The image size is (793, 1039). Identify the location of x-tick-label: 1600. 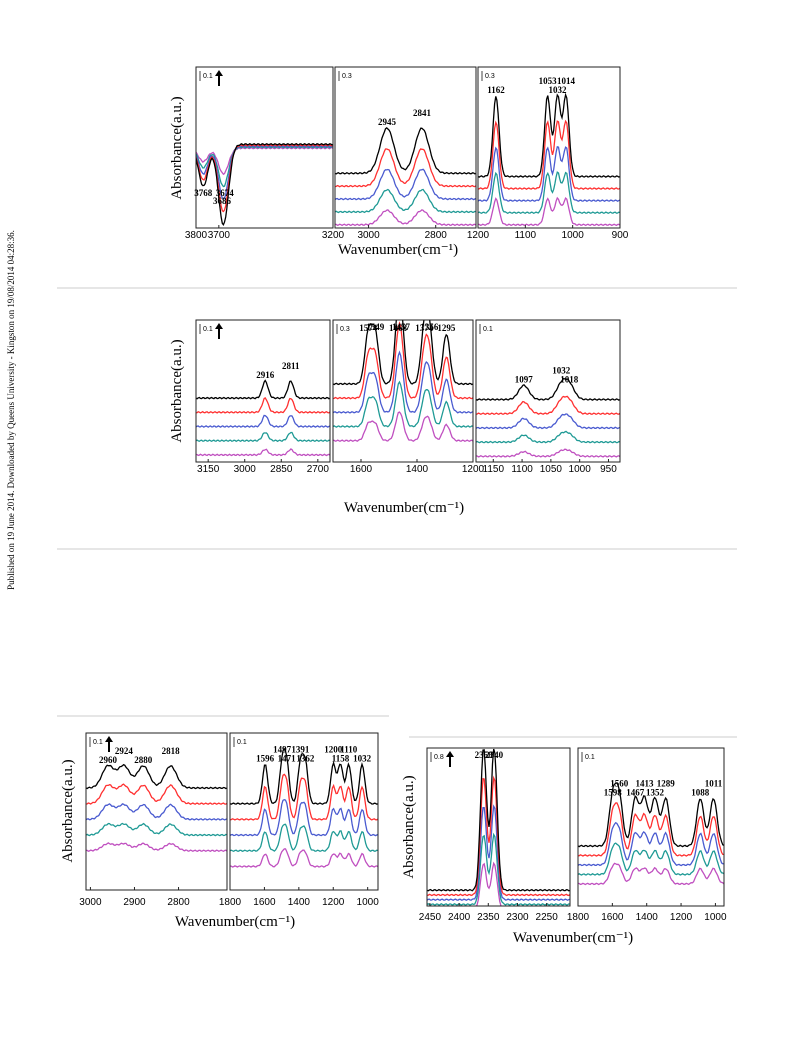
(264, 902).